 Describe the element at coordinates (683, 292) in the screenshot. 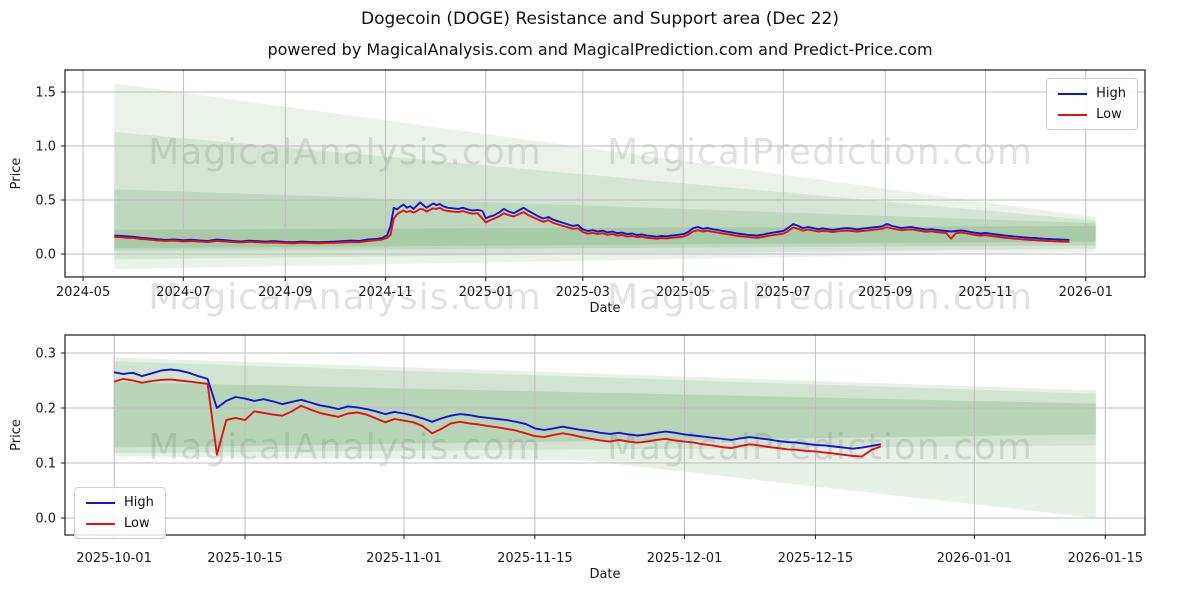

I see `x-tick-label: 2025-05` at that location.